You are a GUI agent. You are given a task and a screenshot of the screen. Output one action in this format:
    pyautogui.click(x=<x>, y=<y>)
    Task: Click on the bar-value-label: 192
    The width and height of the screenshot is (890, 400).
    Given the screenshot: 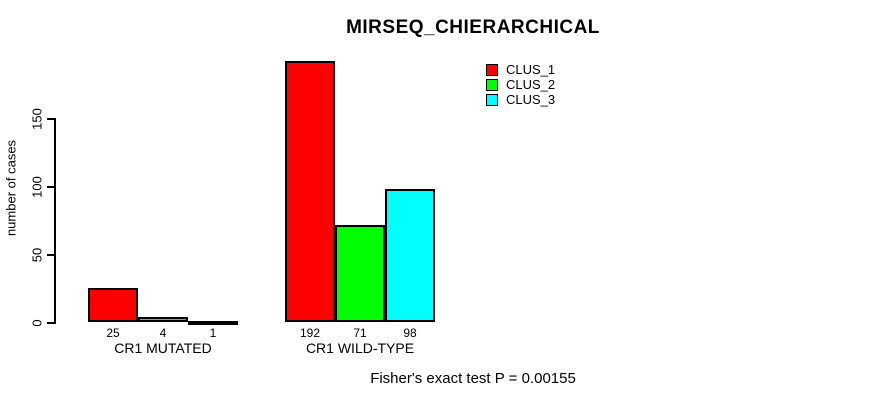 What is the action you would take?
    pyautogui.click(x=310, y=333)
    